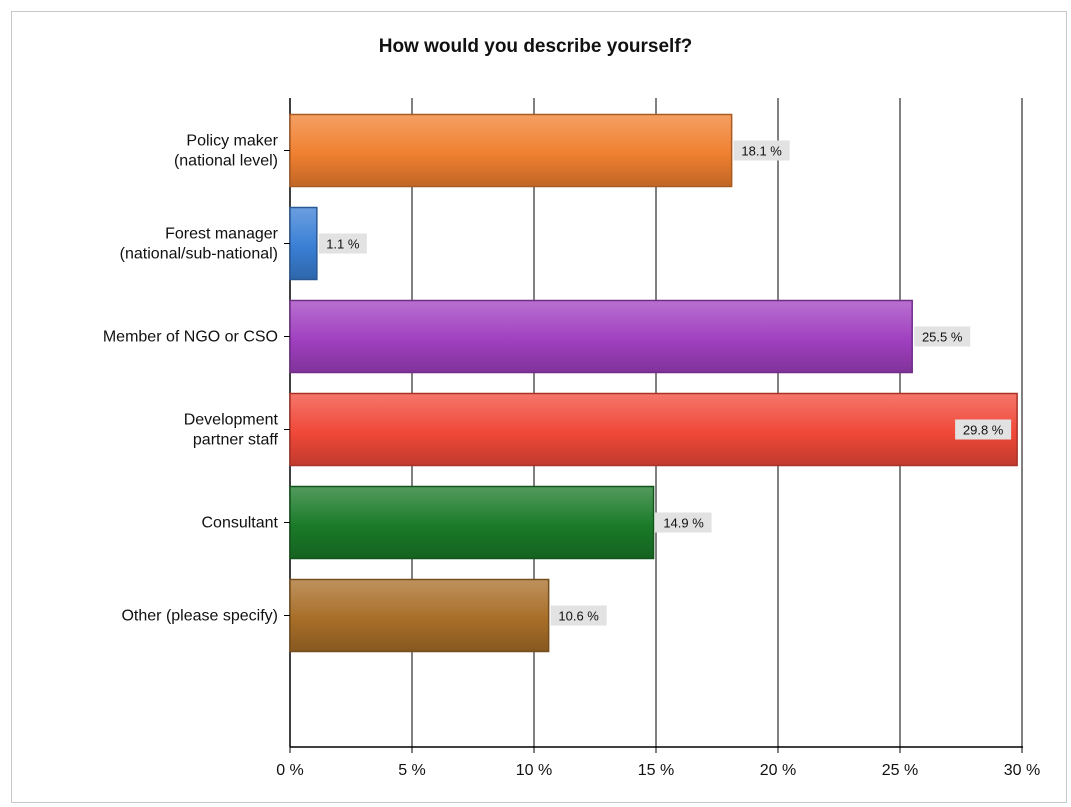 The image size is (1071, 807). What do you see at coordinates (226, 151) in the screenshot?
I see `category-label: Policy maker (national level)` at bounding box center [226, 151].